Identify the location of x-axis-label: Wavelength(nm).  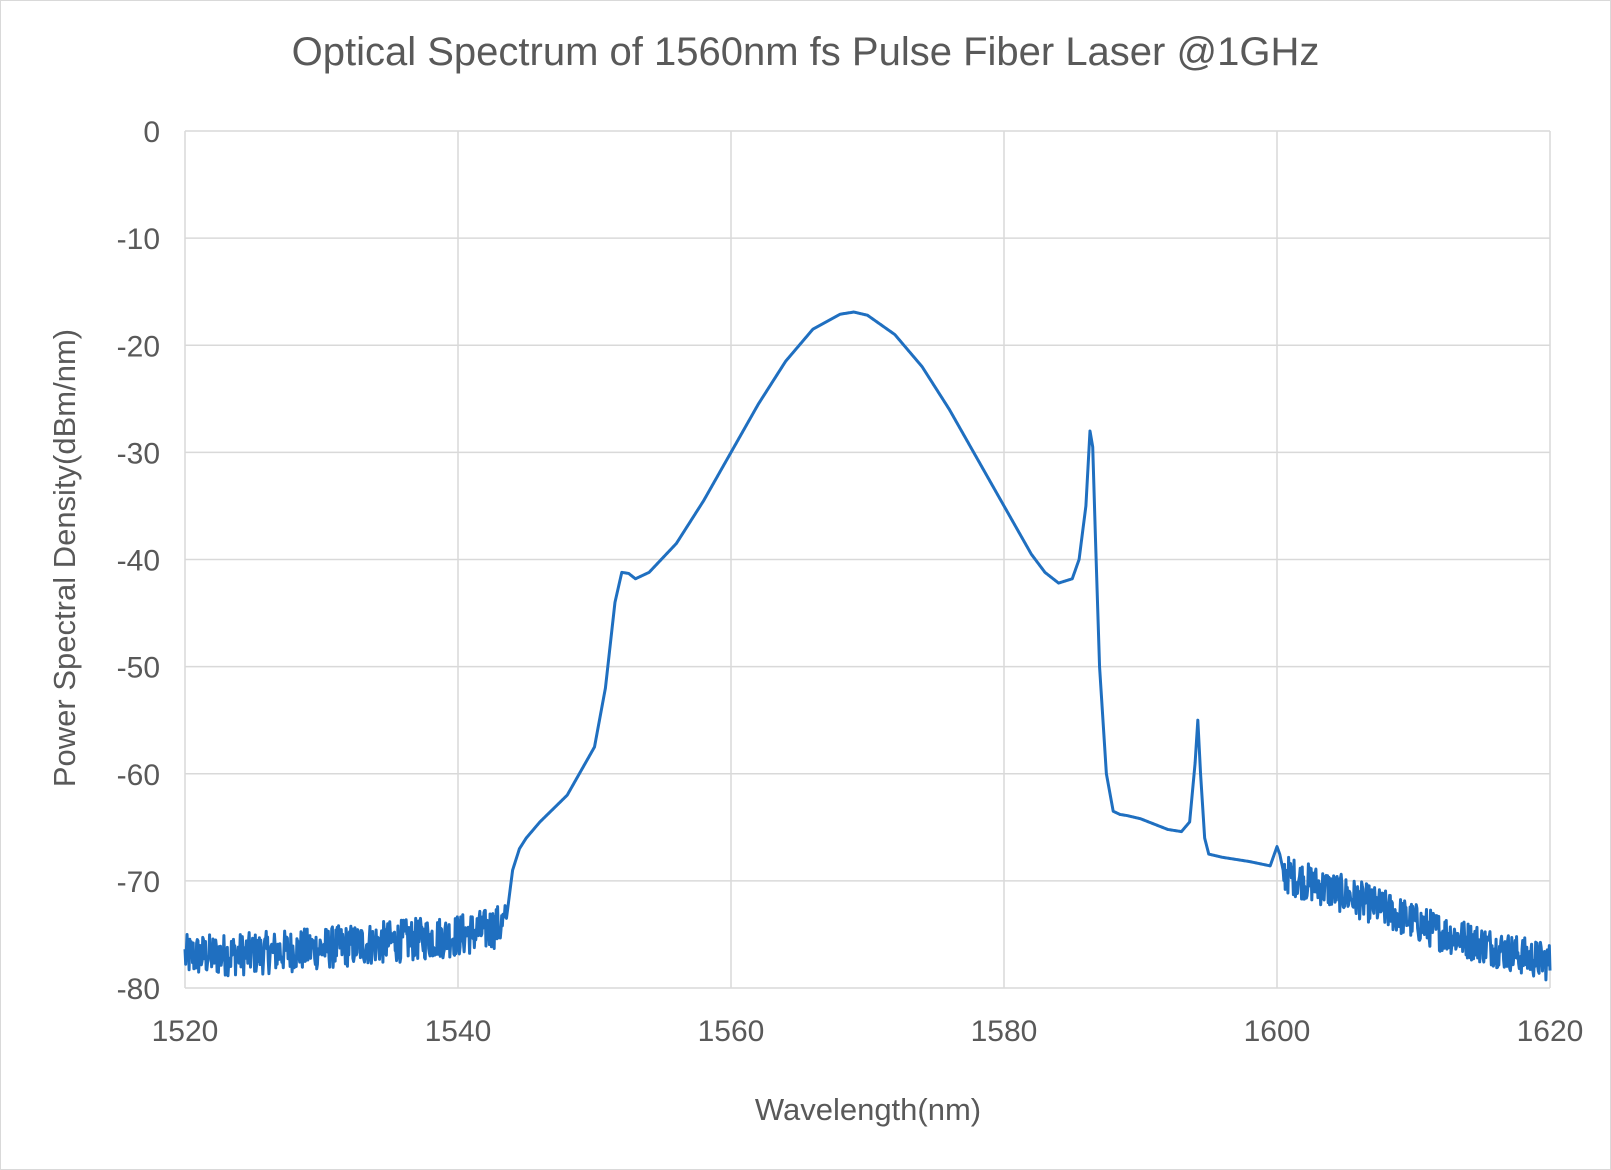
(868, 1109).